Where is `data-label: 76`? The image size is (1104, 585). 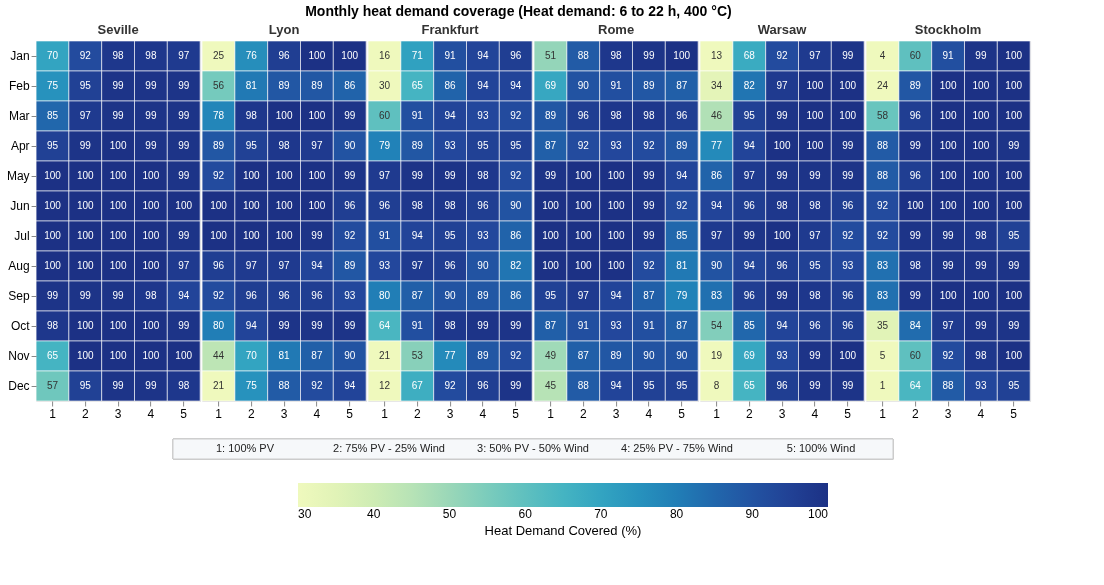
data-label: 76 is located at coordinates (251, 55).